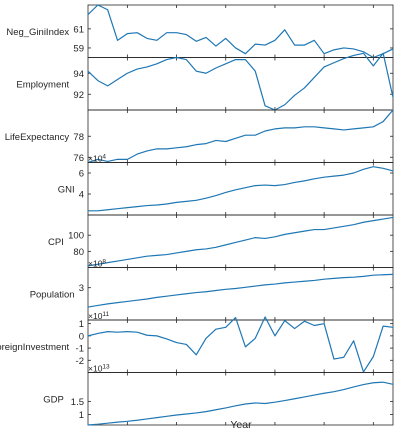 The image size is (405, 430). What do you see at coordinates (240, 136) in the screenshot?
I see `series-line-LifeExpectancy` at bounding box center [240, 136].